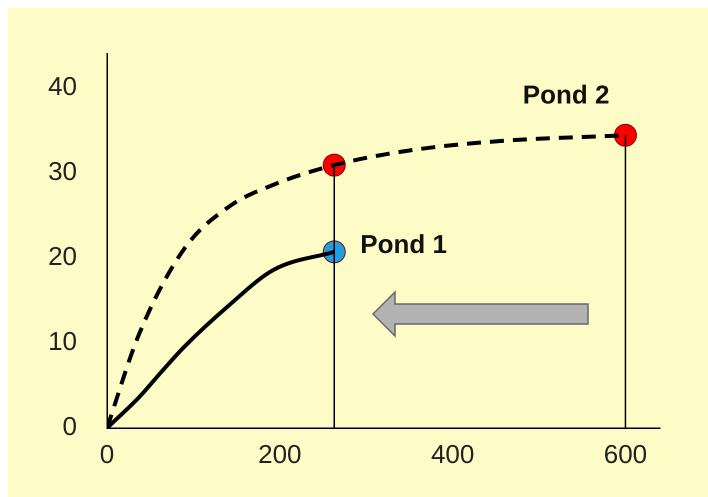  What do you see at coordinates (626, 453) in the screenshot?
I see `x-tick-label: 600` at bounding box center [626, 453].